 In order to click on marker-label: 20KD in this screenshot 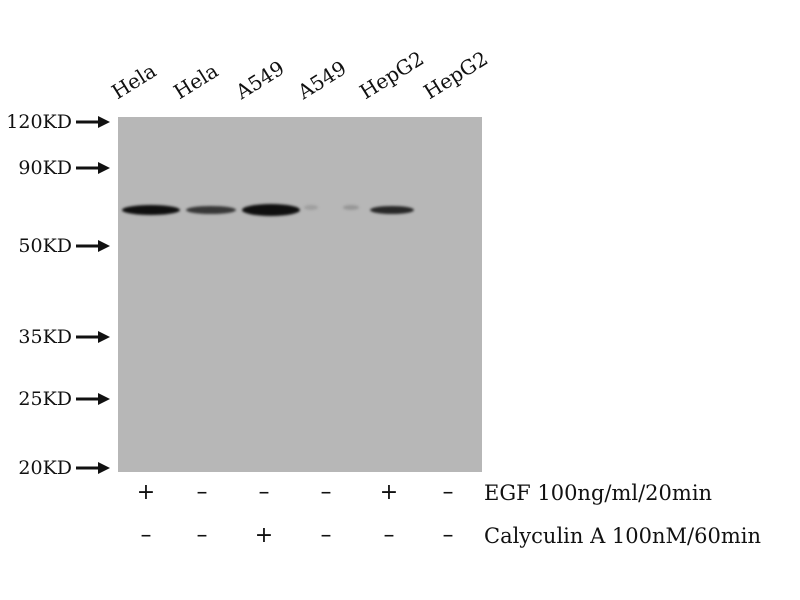, I will do `click(45, 468)`.